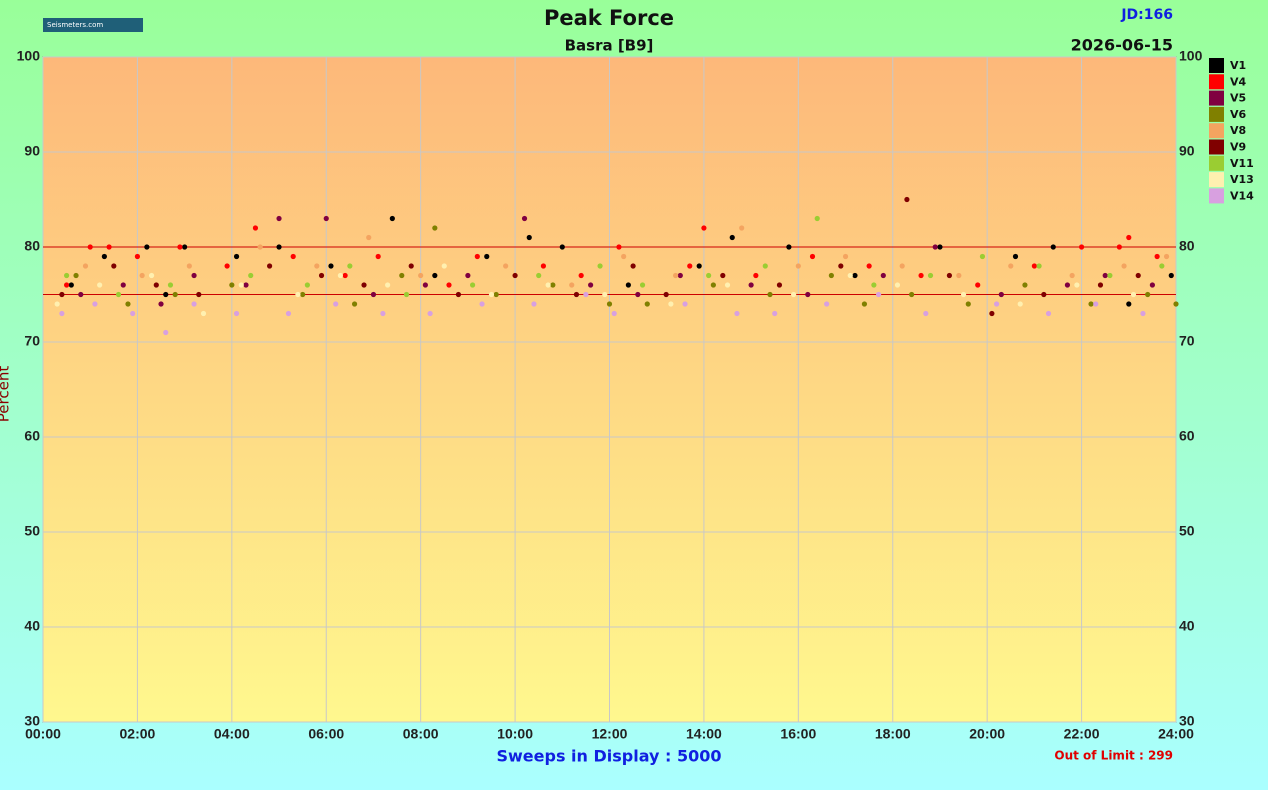  What do you see at coordinates (1187, 341) in the screenshot?
I see `y2-tick-label: 70` at bounding box center [1187, 341].